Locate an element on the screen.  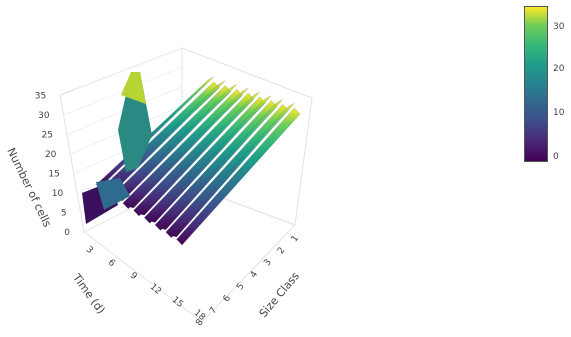
colorbar-tick-20: 20 is located at coordinates (559, 69).